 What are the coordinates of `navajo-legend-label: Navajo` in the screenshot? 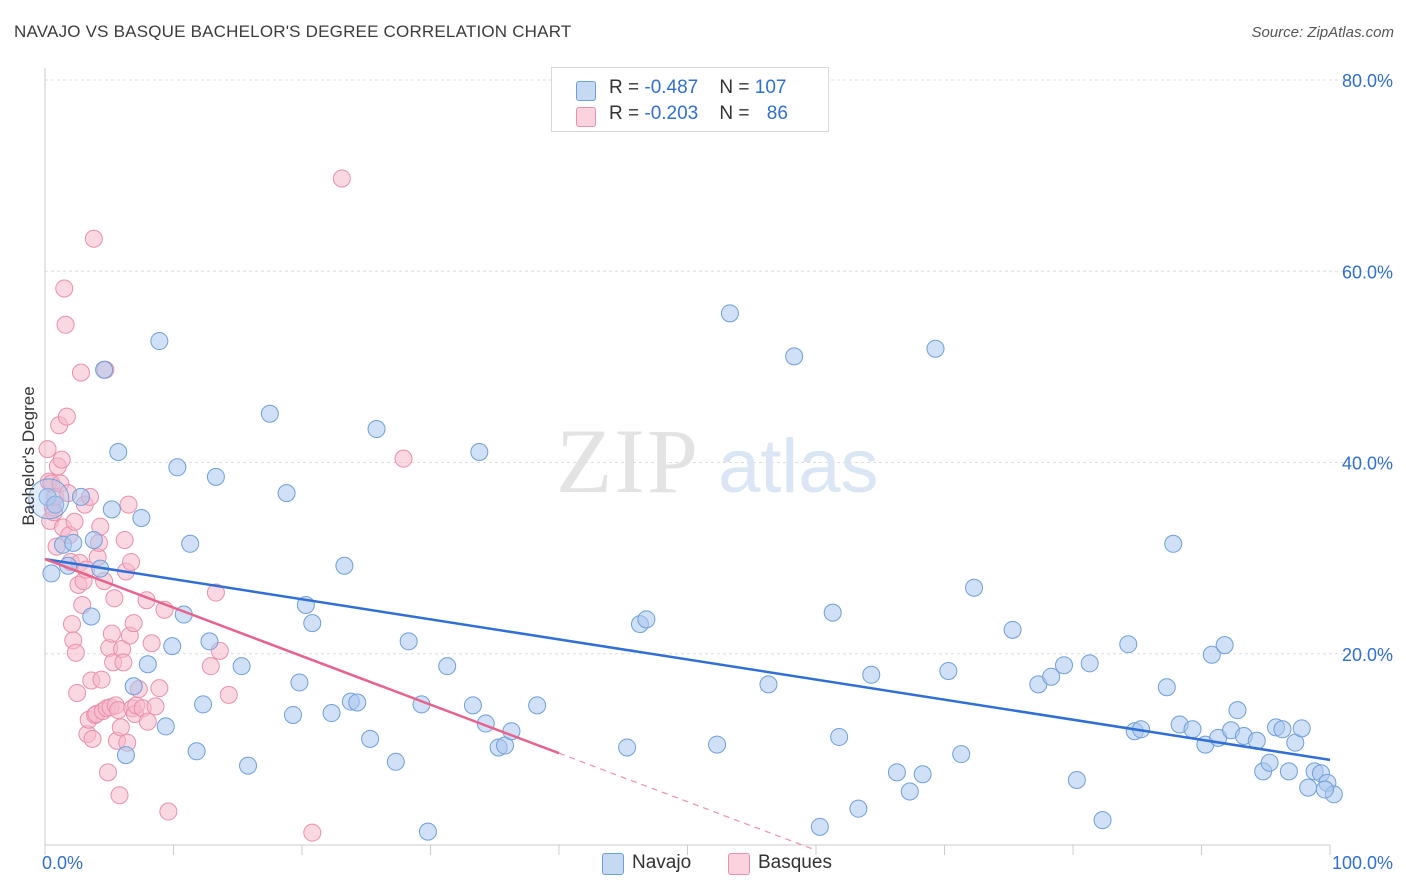 It's located at (662, 862).